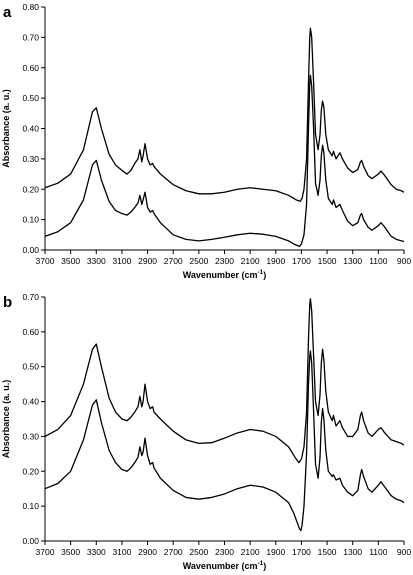  What do you see at coordinates (7, 12) in the screenshot?
I see `panel-letter: a` at bounding box center [7, 12].